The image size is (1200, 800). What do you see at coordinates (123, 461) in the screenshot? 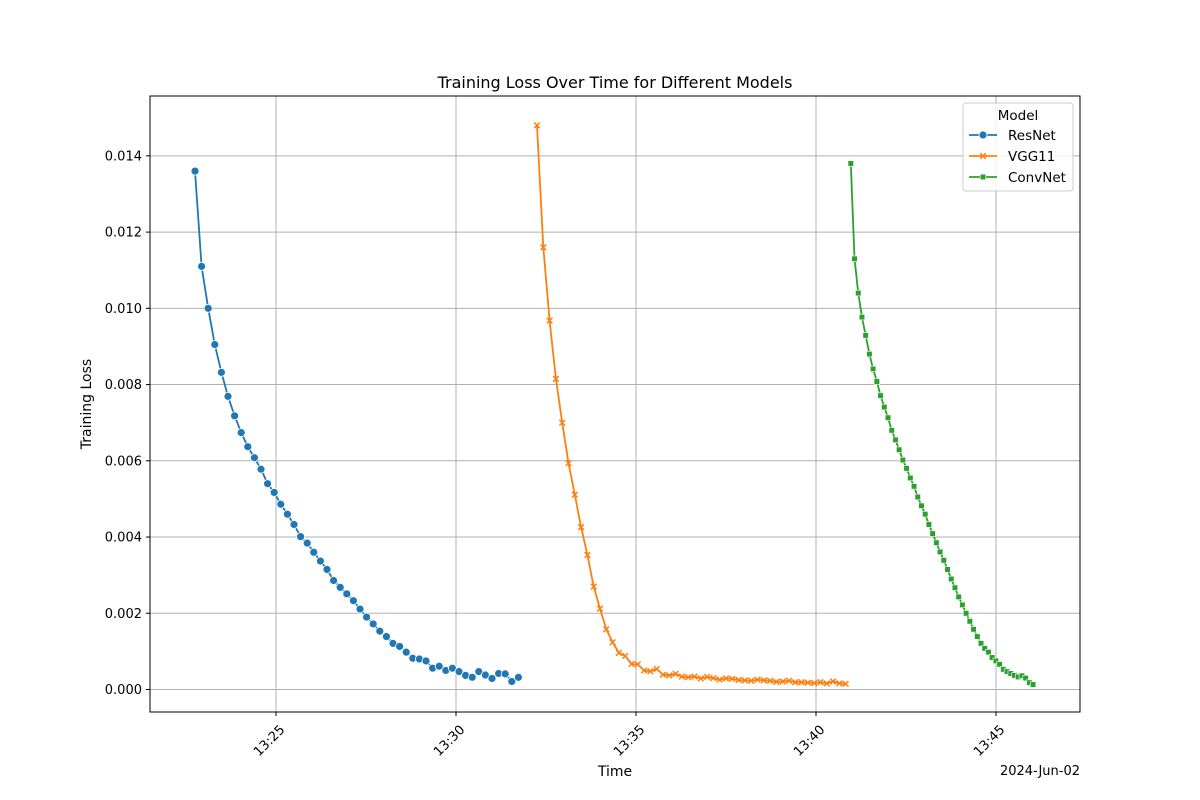
I see `y-tick-label: 0.006` at bounding box center [123, 461].